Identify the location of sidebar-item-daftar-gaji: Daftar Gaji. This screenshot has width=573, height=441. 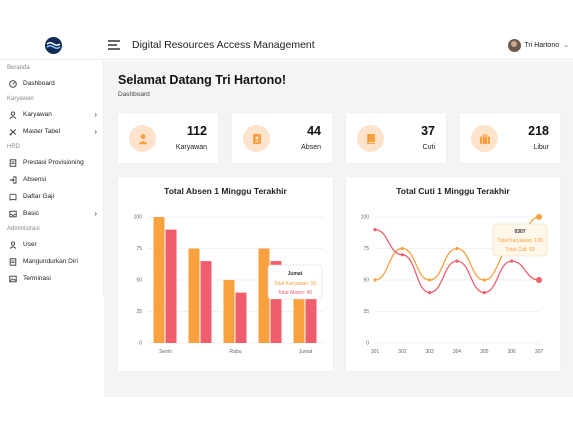
(51, 196).